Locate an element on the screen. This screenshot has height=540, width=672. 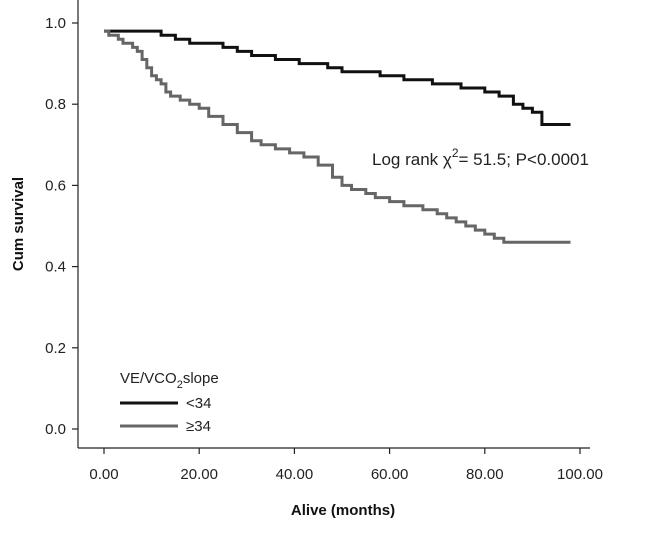
y-tick-label: 0.0 is located at coordinates (55, 429).